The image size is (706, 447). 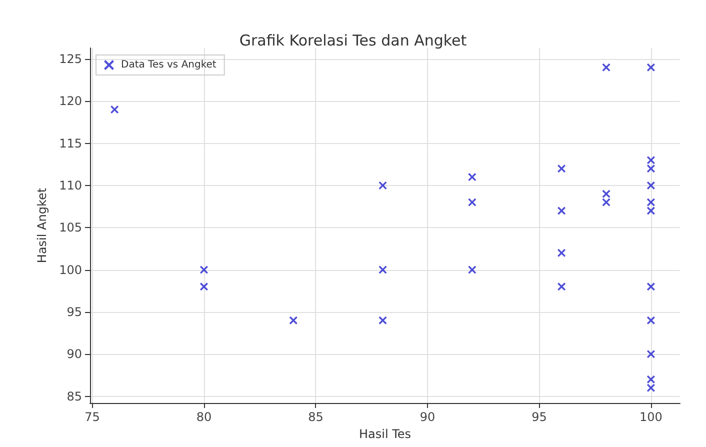 I want to click on y-tick-label: 120, so click(x=70, y=101).